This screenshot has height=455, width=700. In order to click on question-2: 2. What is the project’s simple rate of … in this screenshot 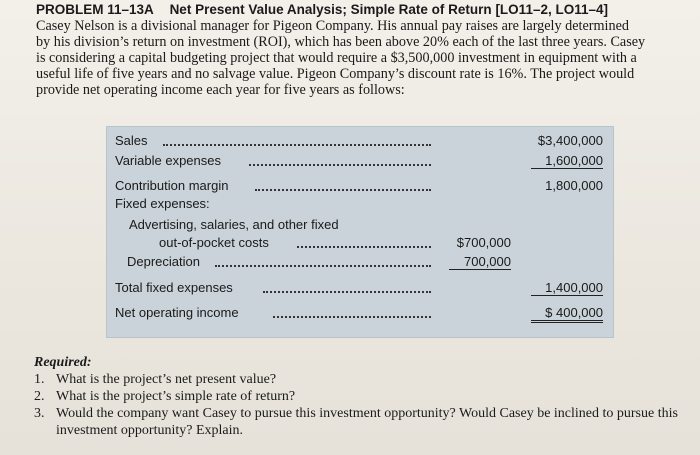, I will do `click(364, 396)`.